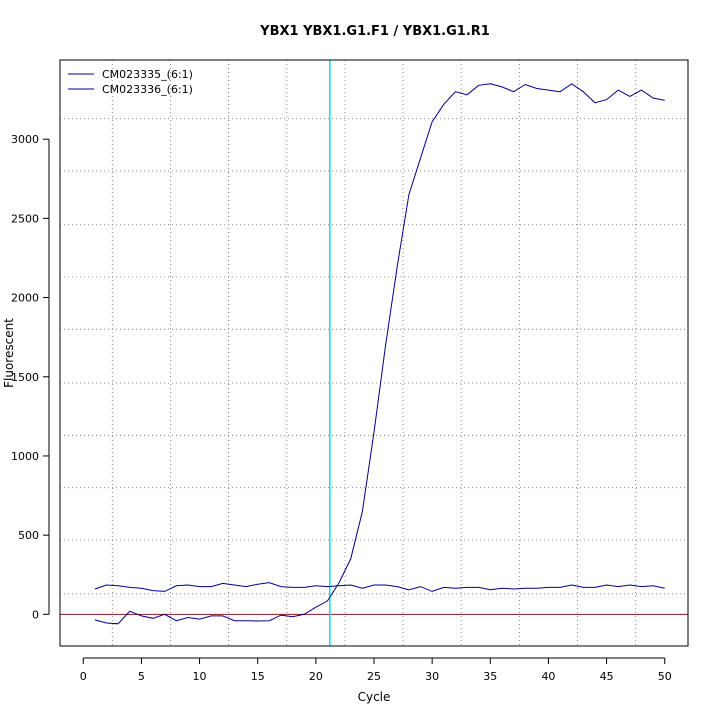  What do you see at coordinates (28, 535) in the screenshot?
I see `y-tick-label: 500` at bounding box center [28, 535].